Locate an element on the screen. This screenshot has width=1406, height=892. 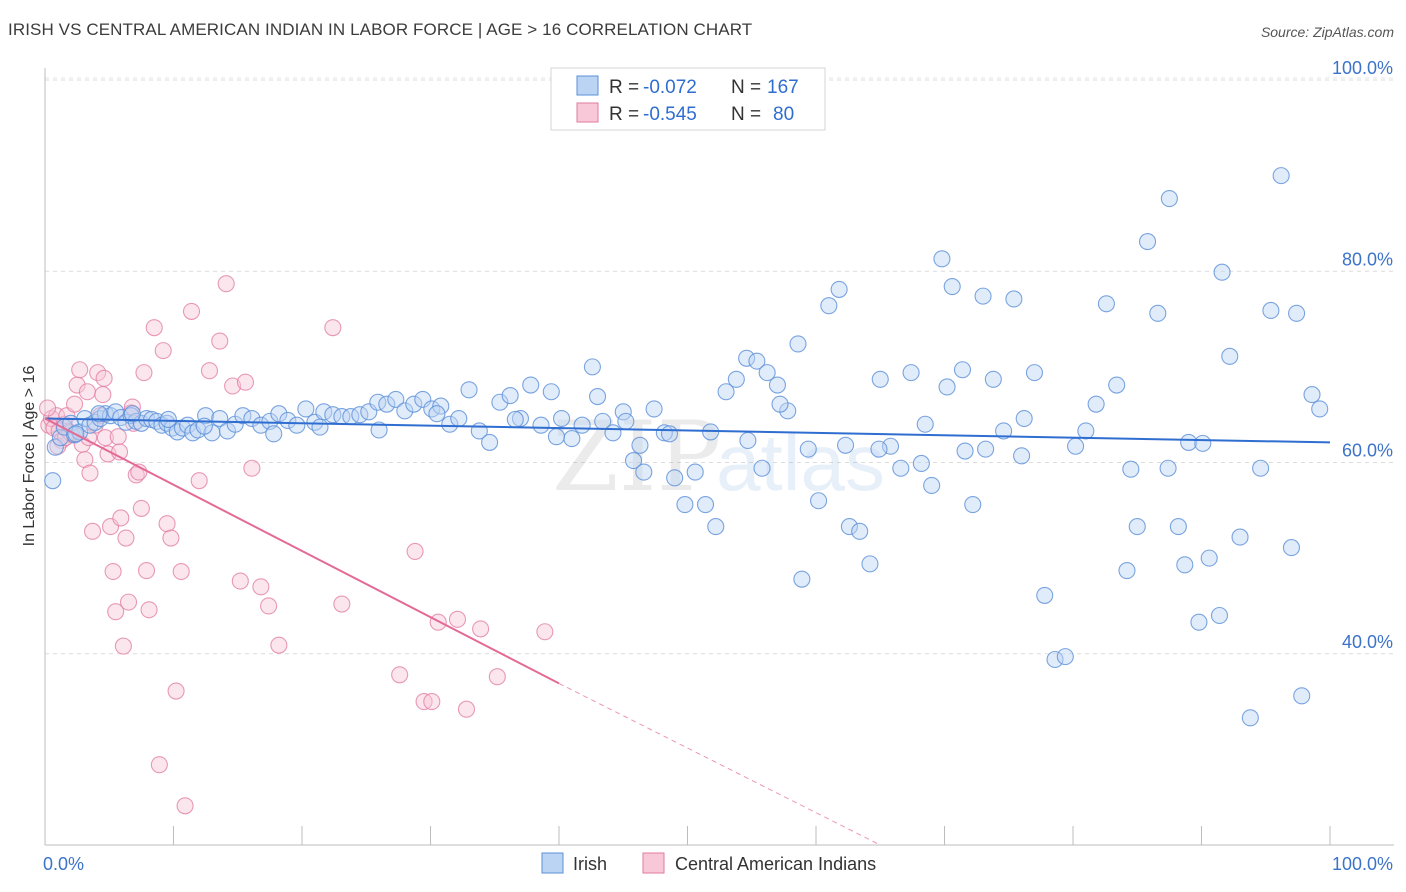
series-legend-label-irish: Irish is located at coordinates (590, 864).